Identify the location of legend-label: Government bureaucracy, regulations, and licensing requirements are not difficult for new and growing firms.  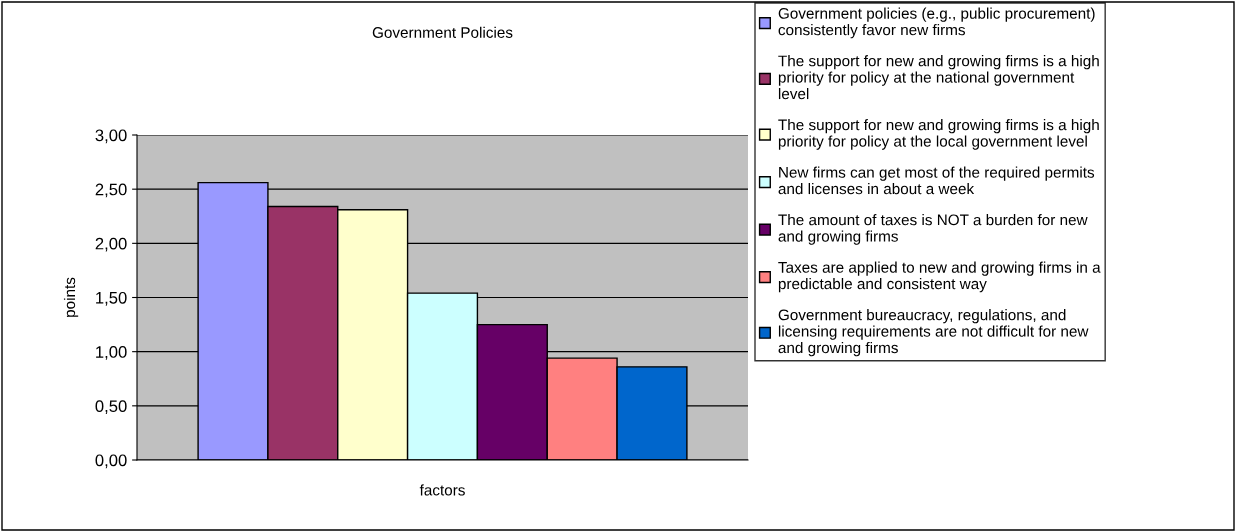
(933, 333).